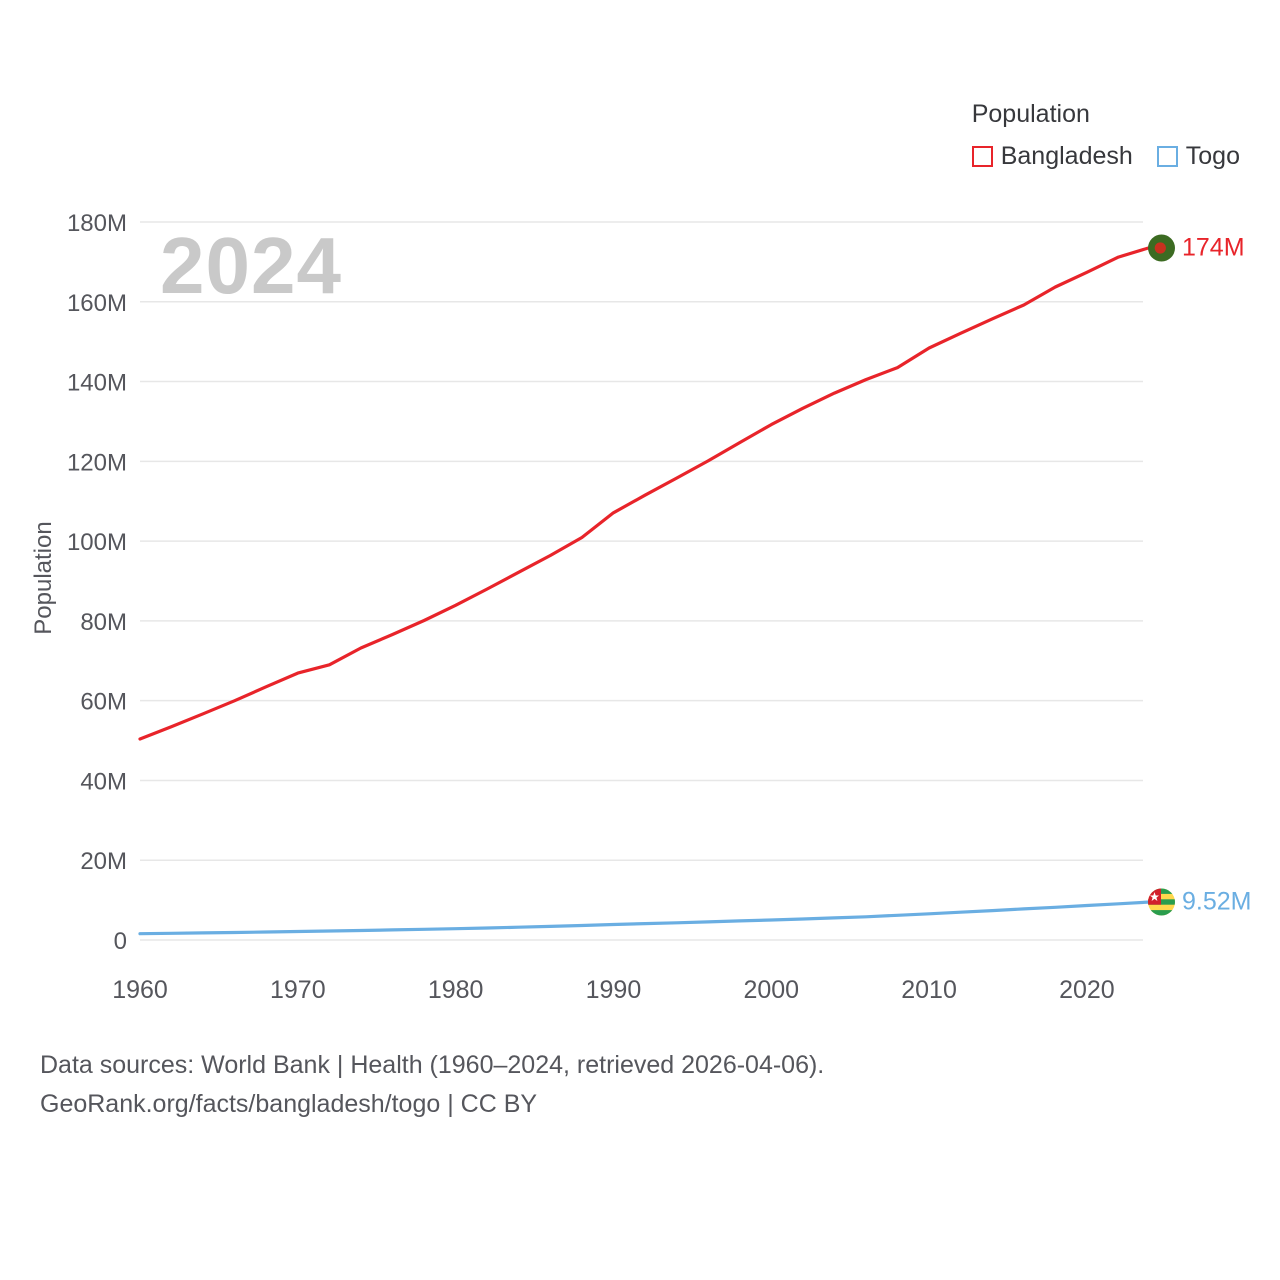  Describe the element at coordinates (1105, 135) in the screenshot. I see `chart-legend: Population Bangladesh Togo` at that location.